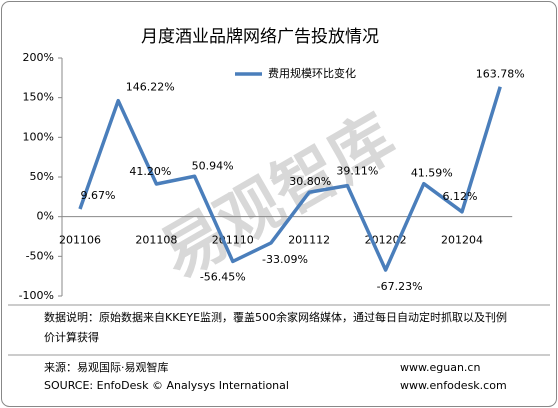 The height and width of the screenshot is (408, 558). I want to click on url: www.enfodesk.com, so click(453, 385).